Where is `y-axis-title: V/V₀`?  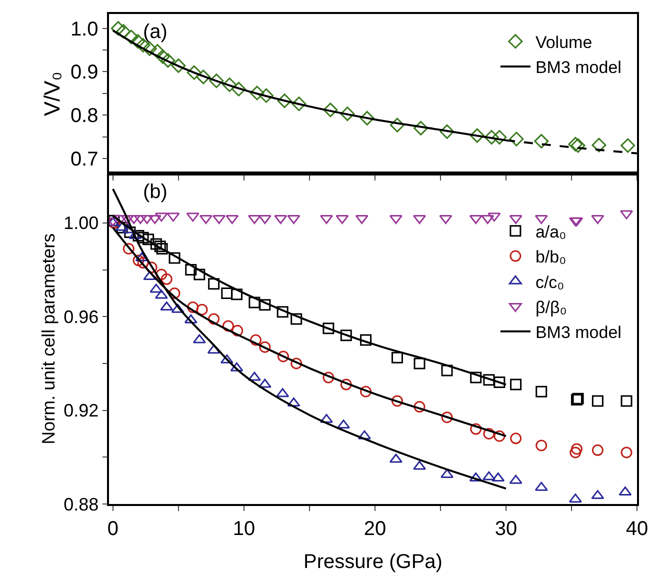
y-axis-title: V/V₀ is located at coordinates (52, 94).